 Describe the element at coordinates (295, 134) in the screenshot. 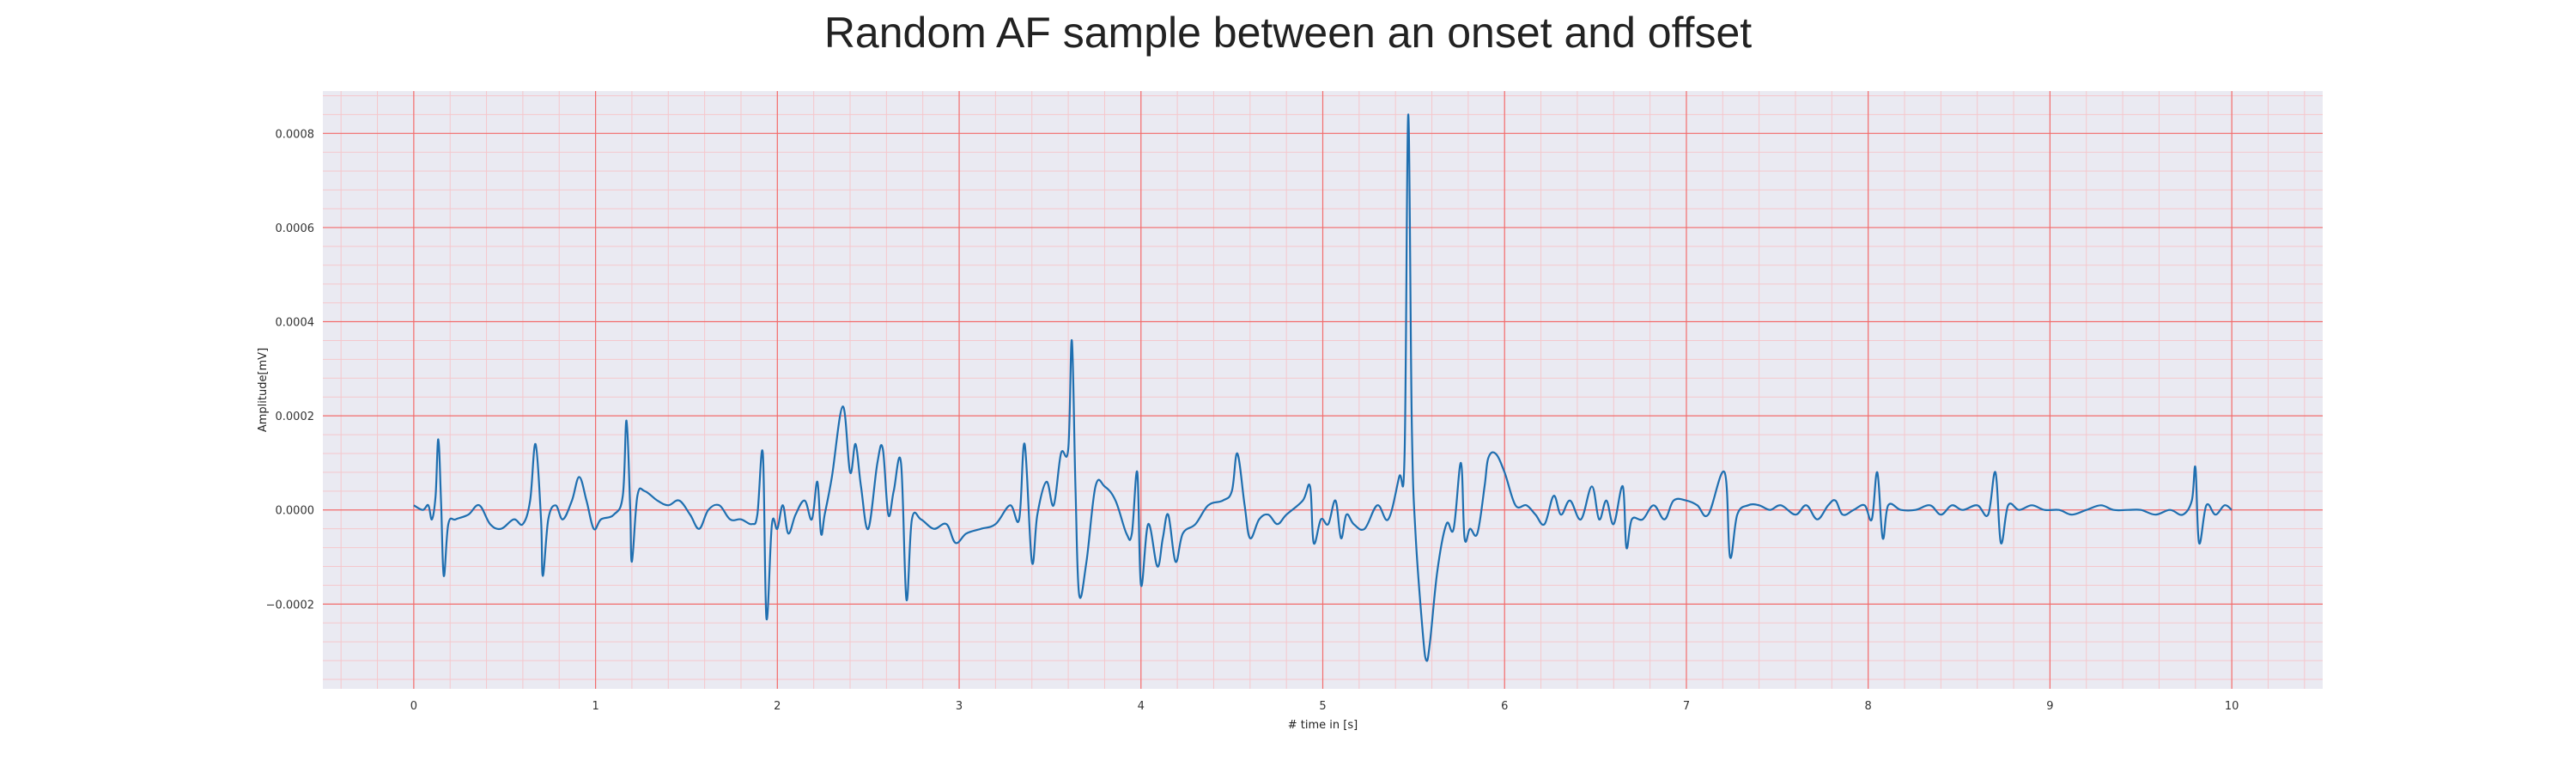

I see `y-tick-label: 0.0008` at that location.